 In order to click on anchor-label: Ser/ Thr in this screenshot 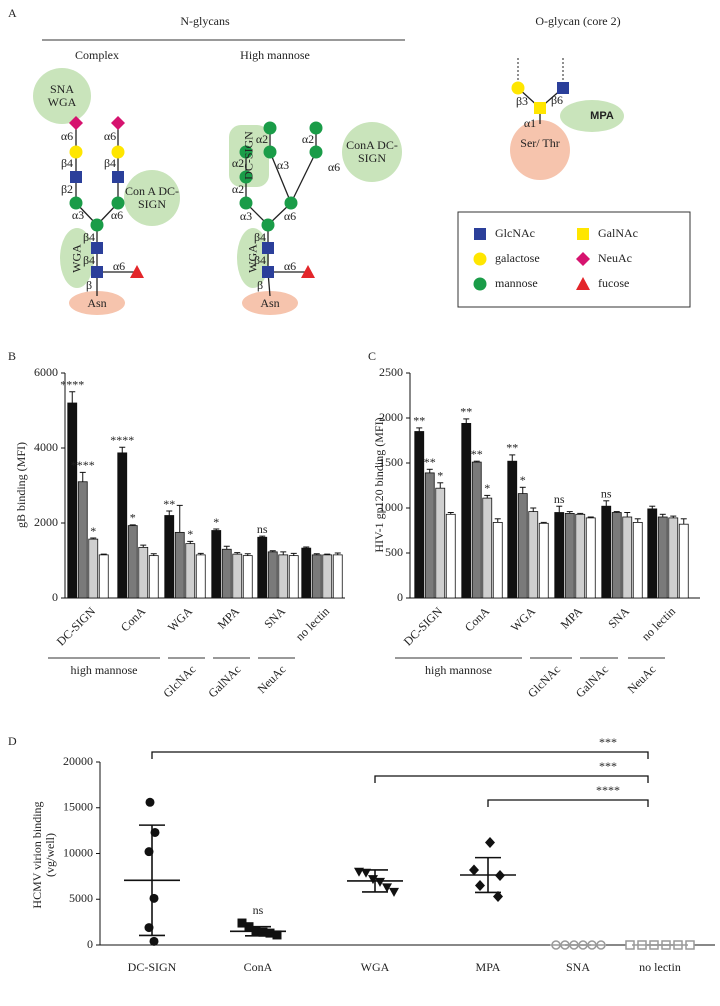, I will do `click(540, 143)`.